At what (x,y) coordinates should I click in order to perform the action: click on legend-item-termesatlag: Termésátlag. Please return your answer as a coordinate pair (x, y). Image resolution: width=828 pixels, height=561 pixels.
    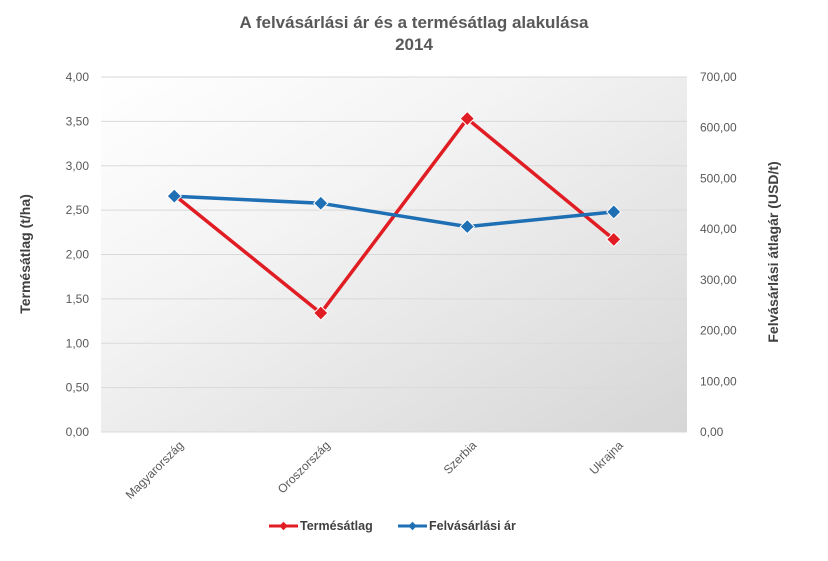
    Looking at the image, I should click on (321, 526).